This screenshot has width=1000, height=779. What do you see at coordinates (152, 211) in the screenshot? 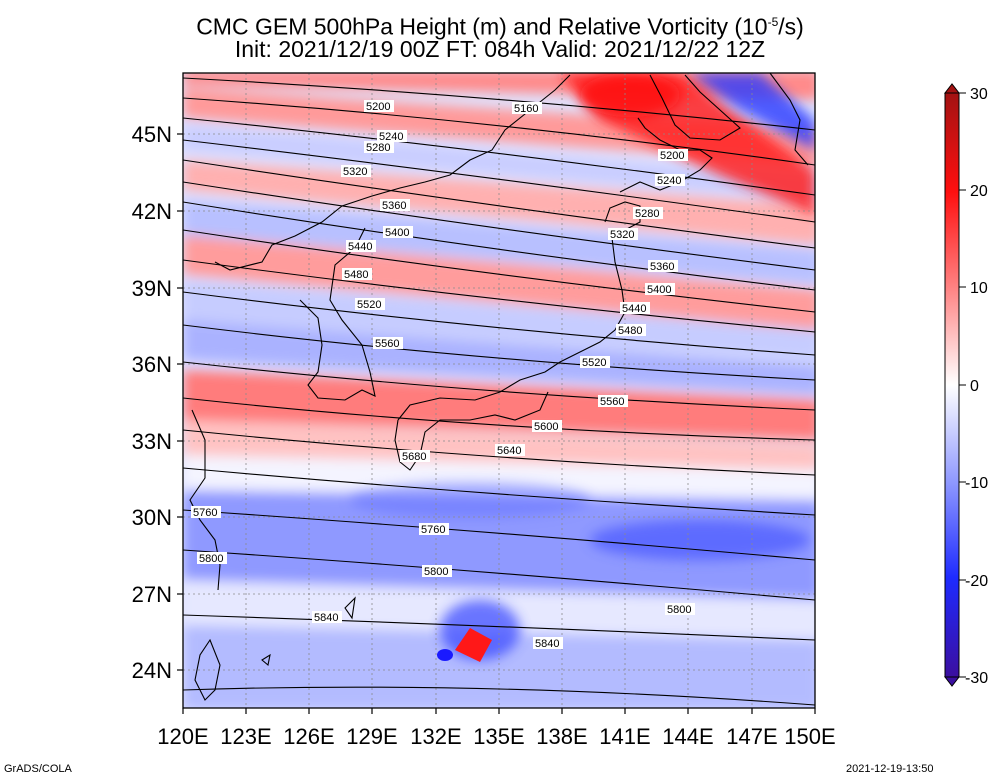
I see `lat-label: 42N` at bounding box center [152, 211].